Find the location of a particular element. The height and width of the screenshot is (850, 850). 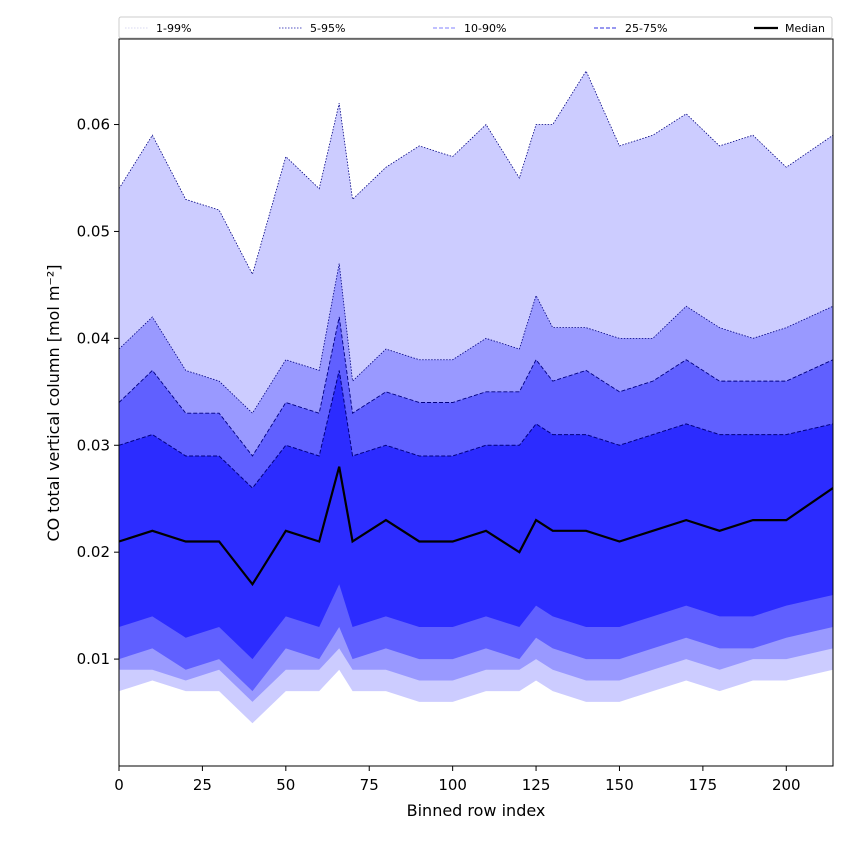

legend-label: Median is located at coordinates (805, 28).